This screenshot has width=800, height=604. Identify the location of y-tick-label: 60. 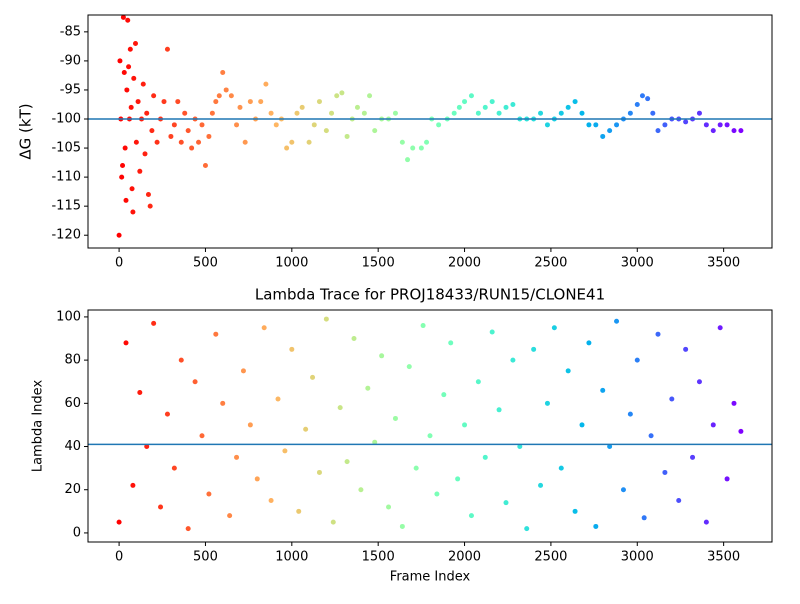
(72, 403).